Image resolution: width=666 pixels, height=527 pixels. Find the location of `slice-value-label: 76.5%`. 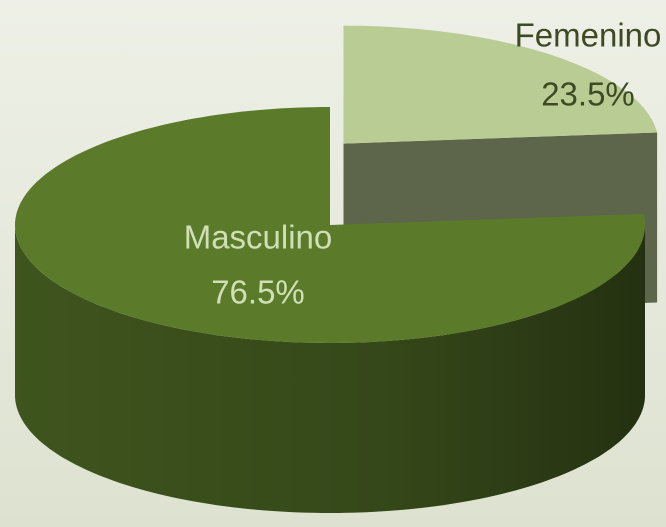

slice-value-label: 76.5% is located at coordinates (258, 292).